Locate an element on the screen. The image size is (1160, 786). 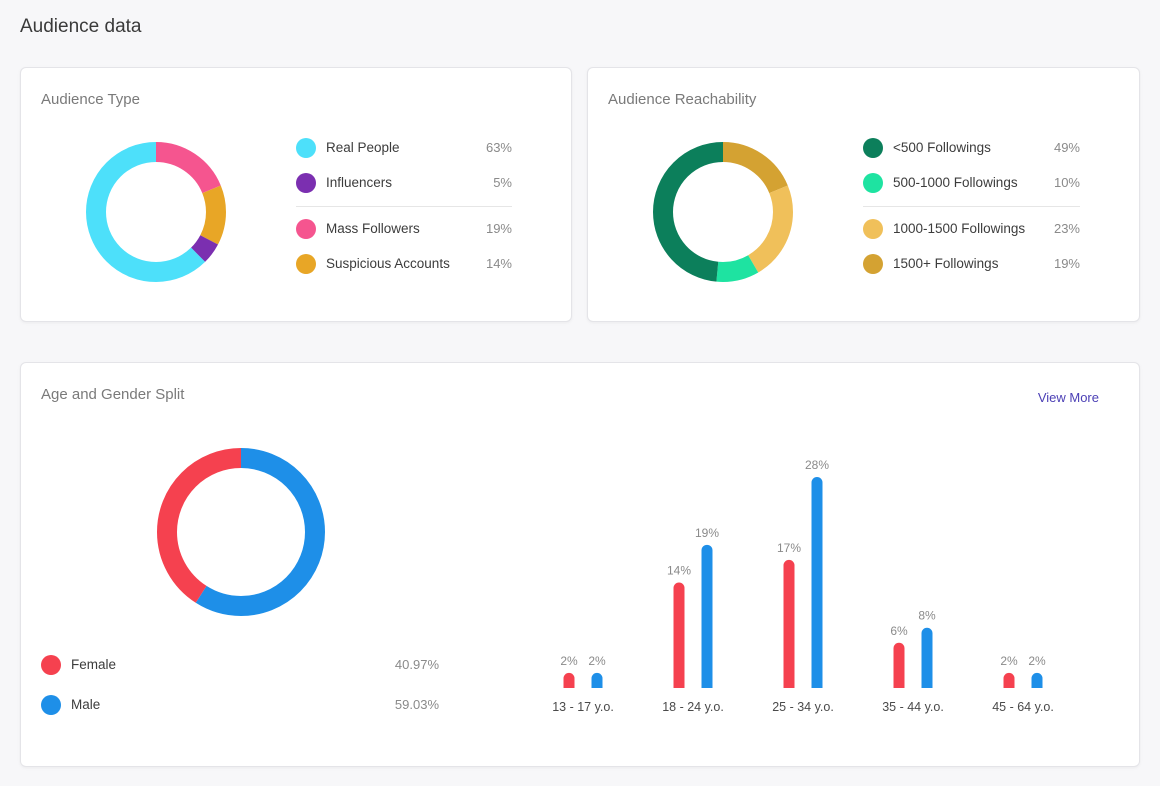
data-label-male-35-44-y-o: 8% is located at coordinates (927, 616).